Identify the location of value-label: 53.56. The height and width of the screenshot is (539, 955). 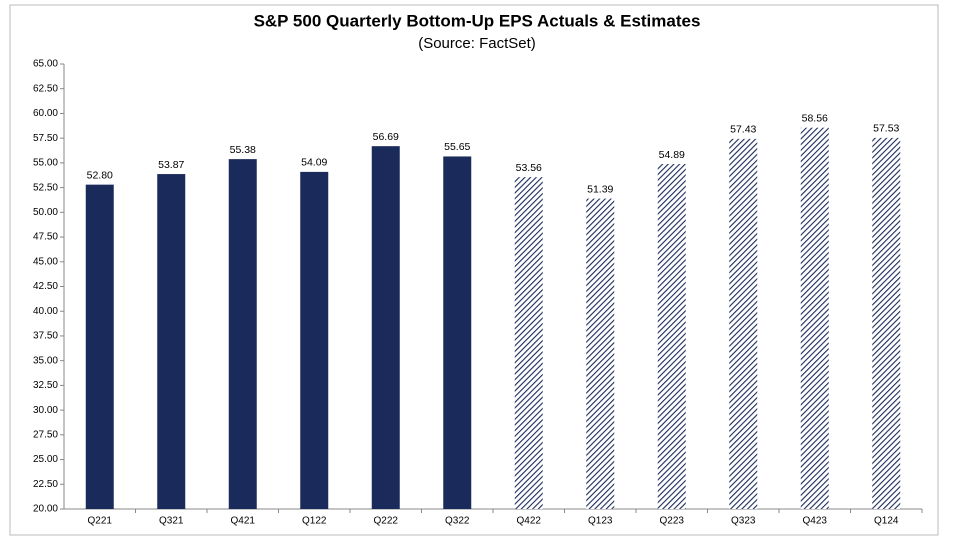
(529, 168).